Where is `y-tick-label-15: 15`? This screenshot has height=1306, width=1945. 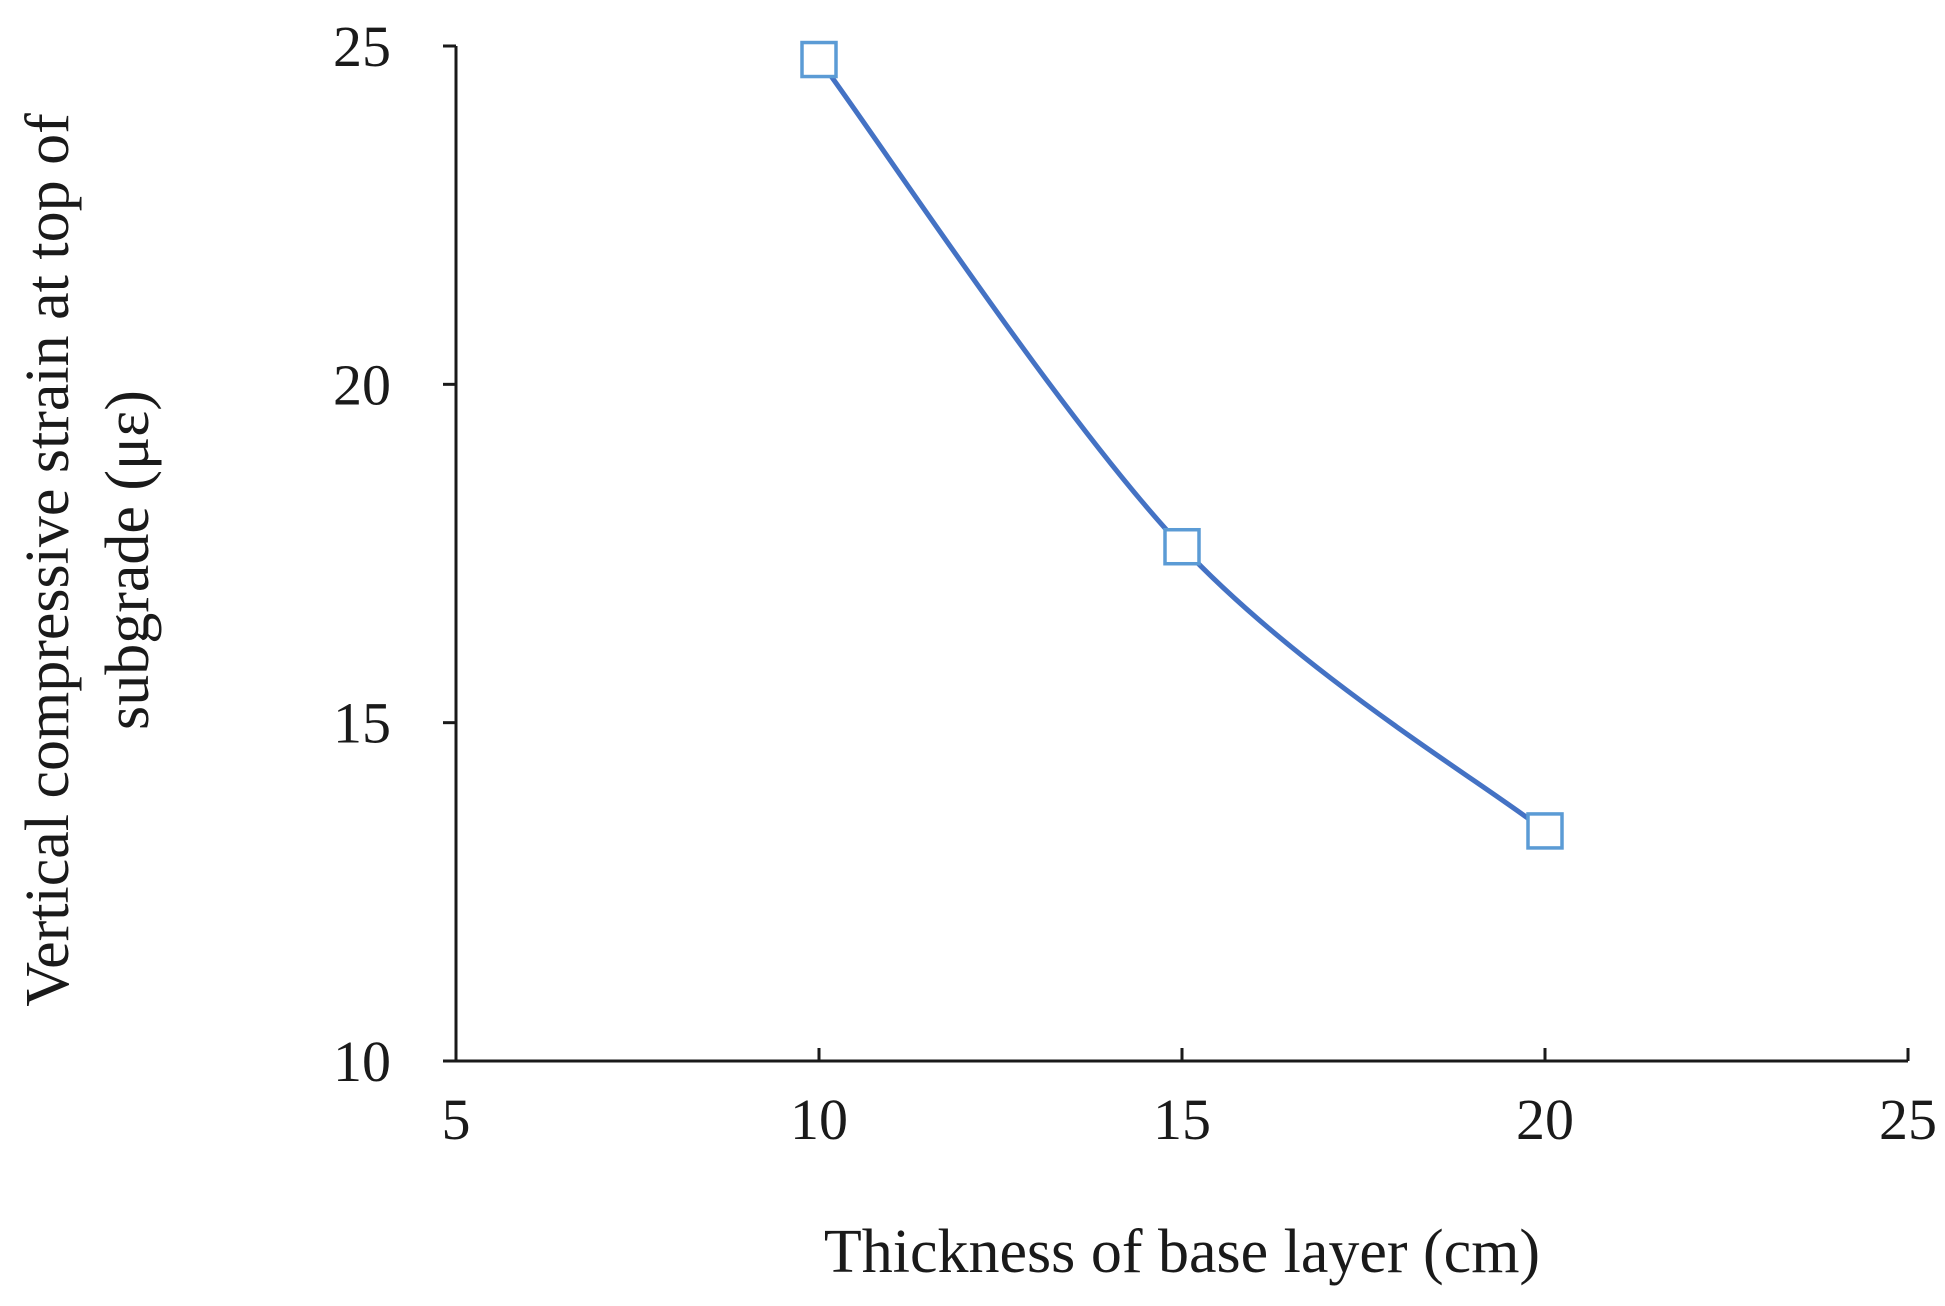 y-tick-label-15: 15 is located at coordinates (362, 723).